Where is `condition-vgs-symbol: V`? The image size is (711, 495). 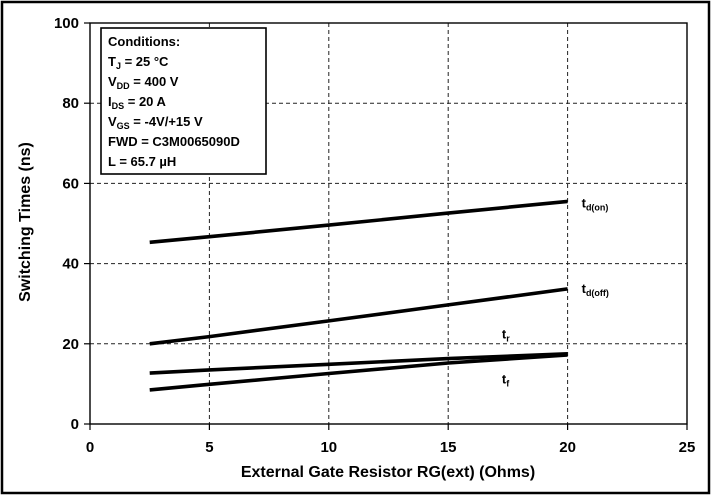 condition-vgs-symbol: V is located at coordinates (112, 121).